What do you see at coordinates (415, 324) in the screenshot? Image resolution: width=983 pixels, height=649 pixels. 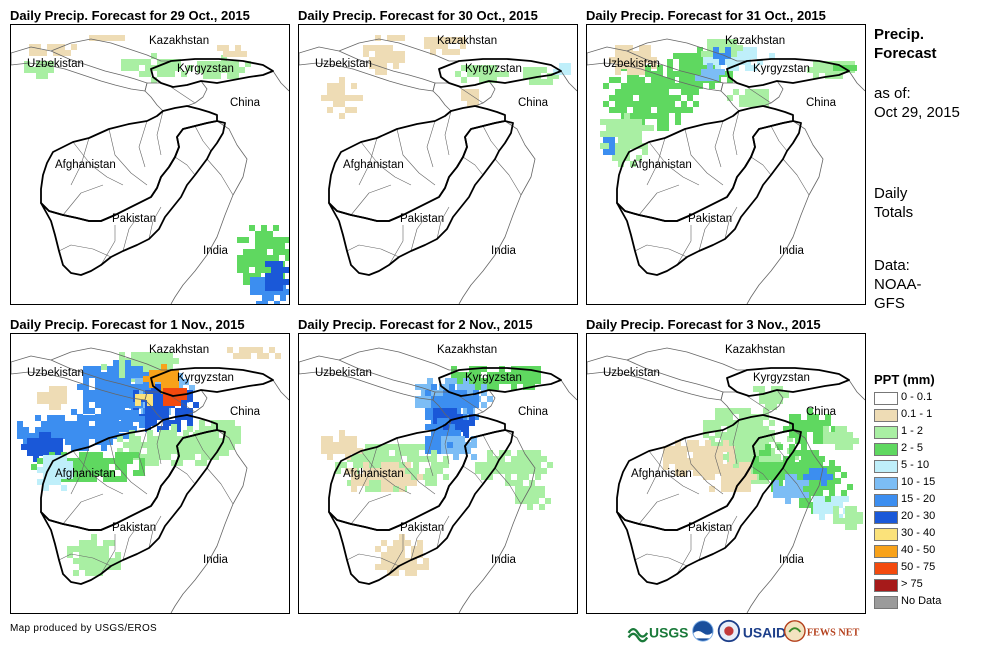 I see `panel-title-5: Daily Precip. Forecast for 2 Nov., 2015` at bounding box center [415, 324].